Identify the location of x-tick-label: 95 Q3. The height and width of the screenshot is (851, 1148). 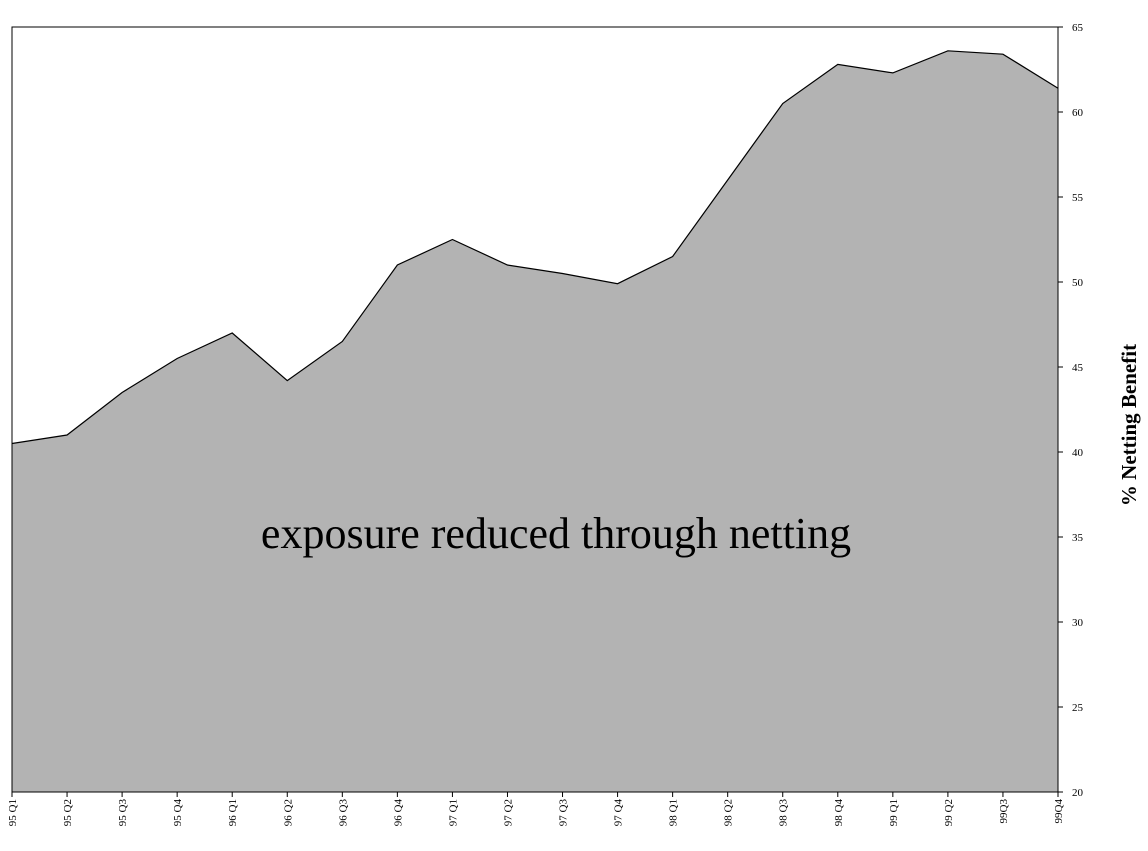
(123, 813).